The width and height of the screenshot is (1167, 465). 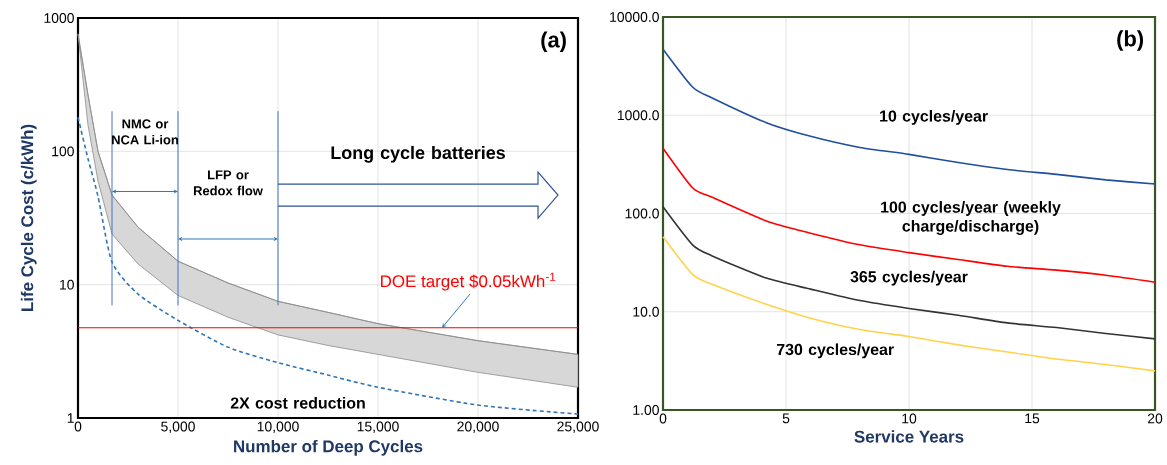 I want to click on y-tick-label: 100, so click(x=63, y=151).